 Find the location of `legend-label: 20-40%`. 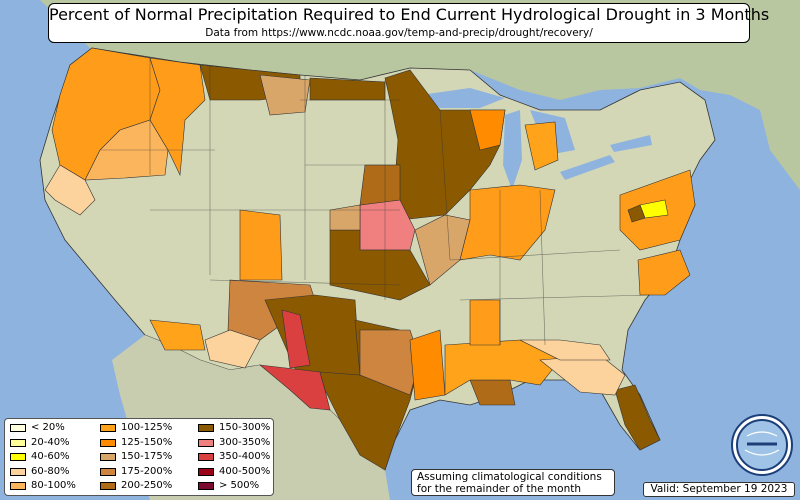

legend-label: 20-40% is located at coordinates (50, 442).